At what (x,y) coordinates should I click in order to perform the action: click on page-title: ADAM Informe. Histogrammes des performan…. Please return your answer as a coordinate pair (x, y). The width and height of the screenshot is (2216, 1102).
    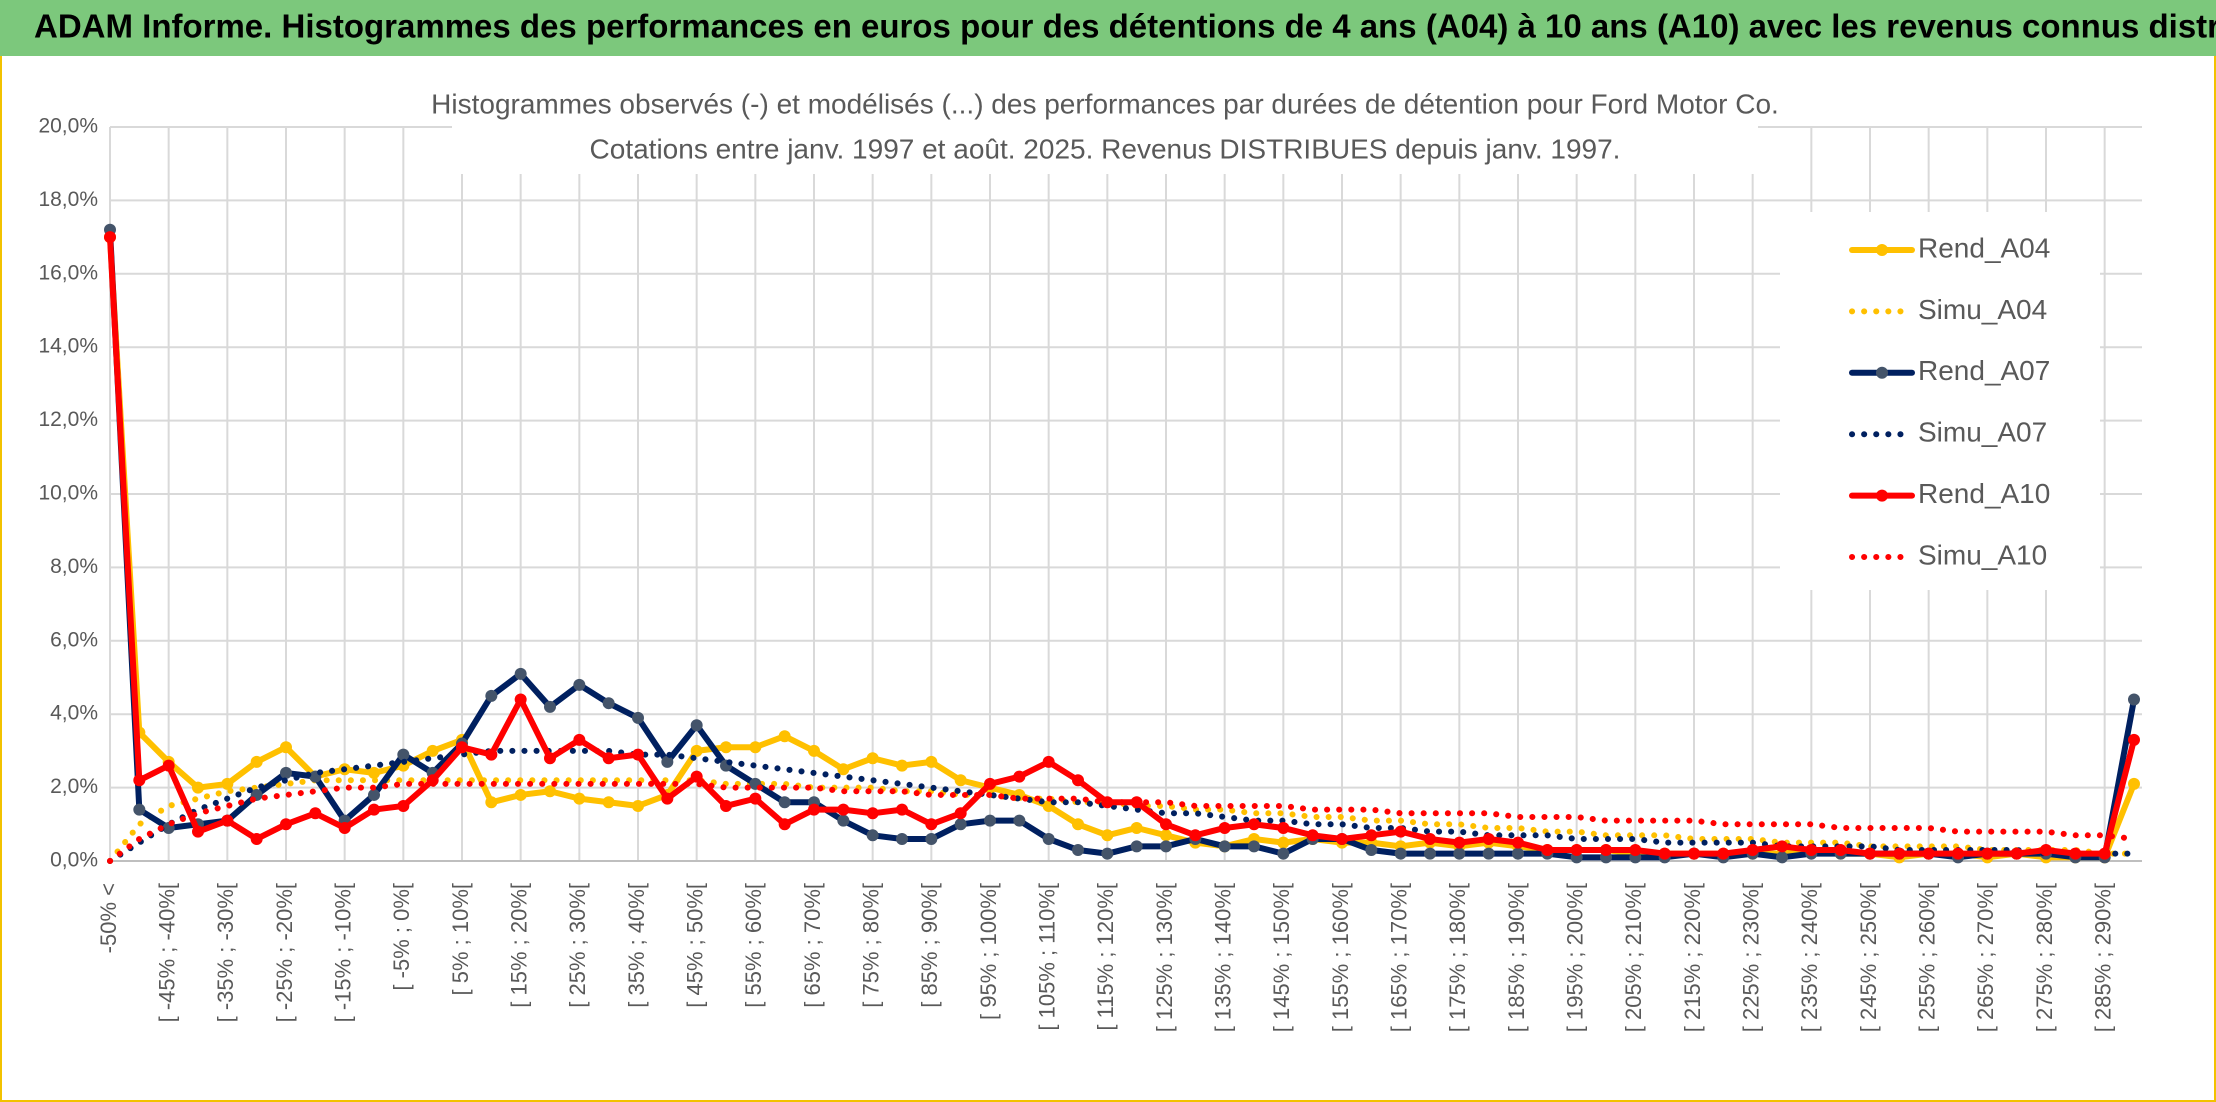
    Looking at the image, I should click on (1125, 26).